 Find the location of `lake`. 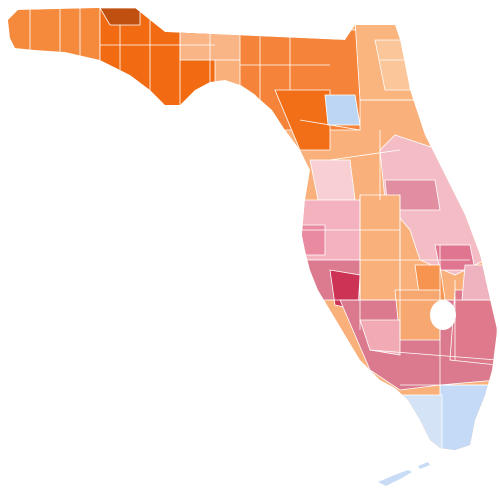

lake is located at coordinates (443, 315).